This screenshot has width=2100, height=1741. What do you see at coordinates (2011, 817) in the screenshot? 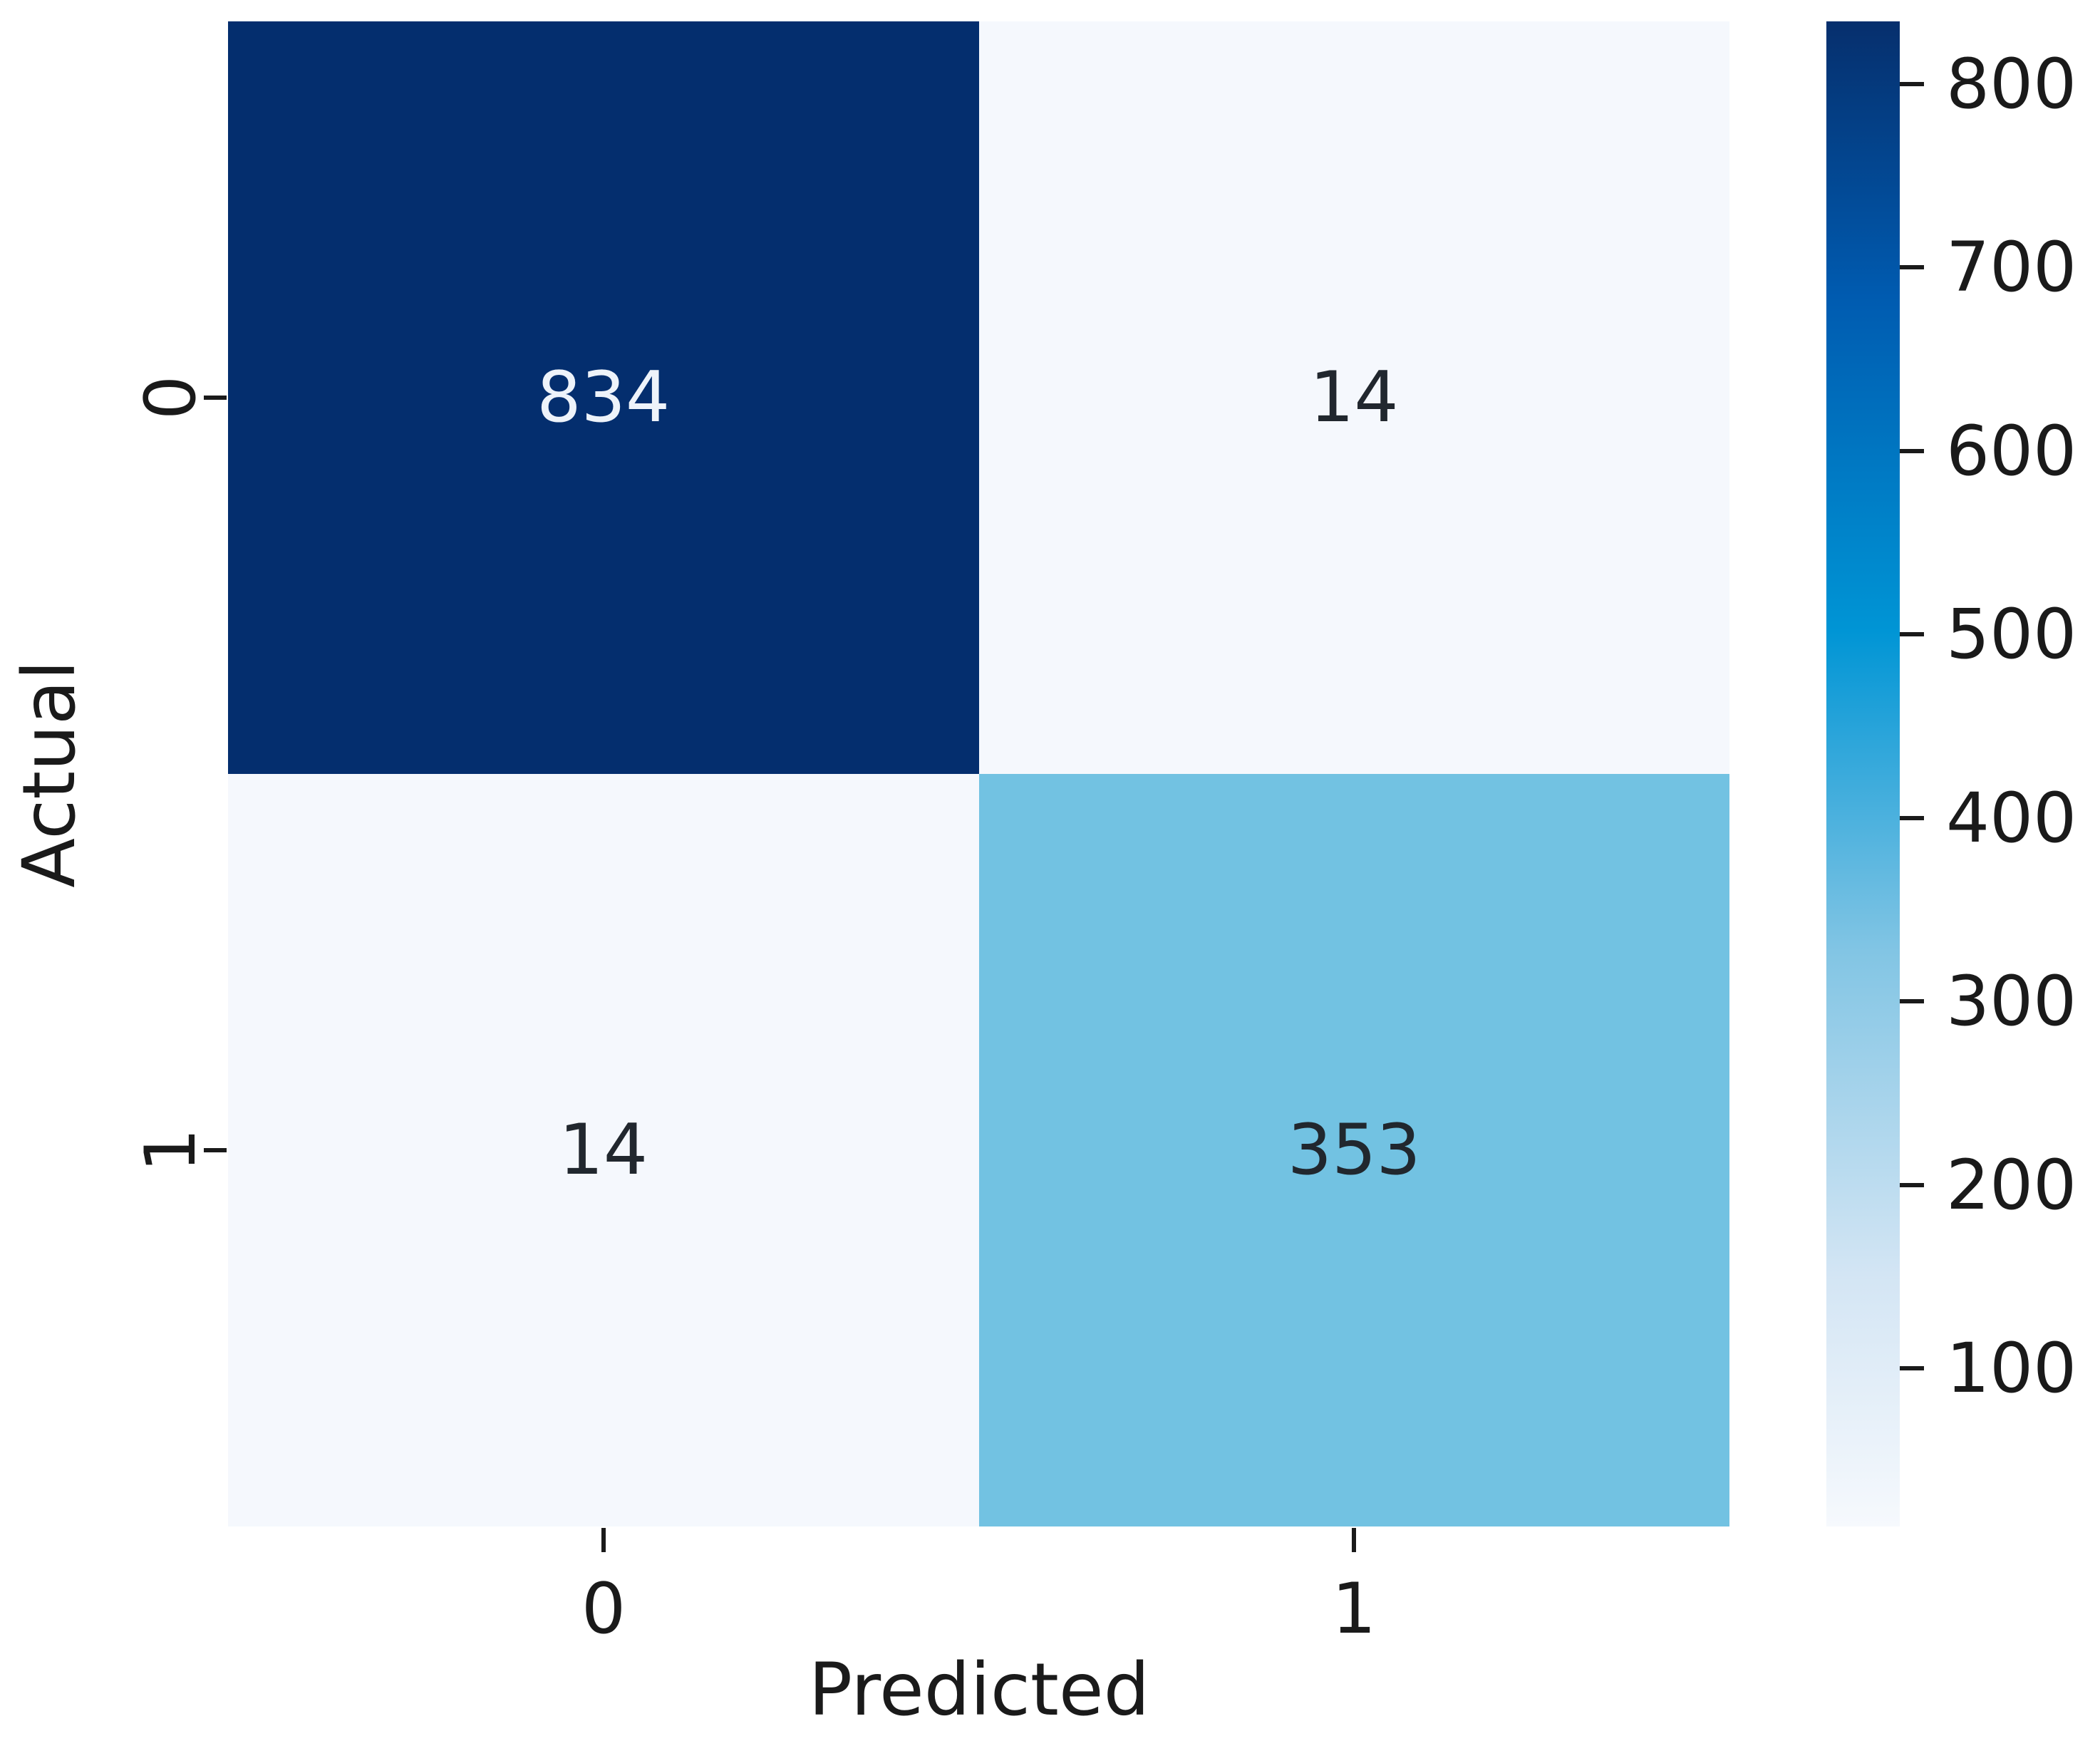
I see `colorbar-tick-label-400: 400` at bounding box center [2011, 817].